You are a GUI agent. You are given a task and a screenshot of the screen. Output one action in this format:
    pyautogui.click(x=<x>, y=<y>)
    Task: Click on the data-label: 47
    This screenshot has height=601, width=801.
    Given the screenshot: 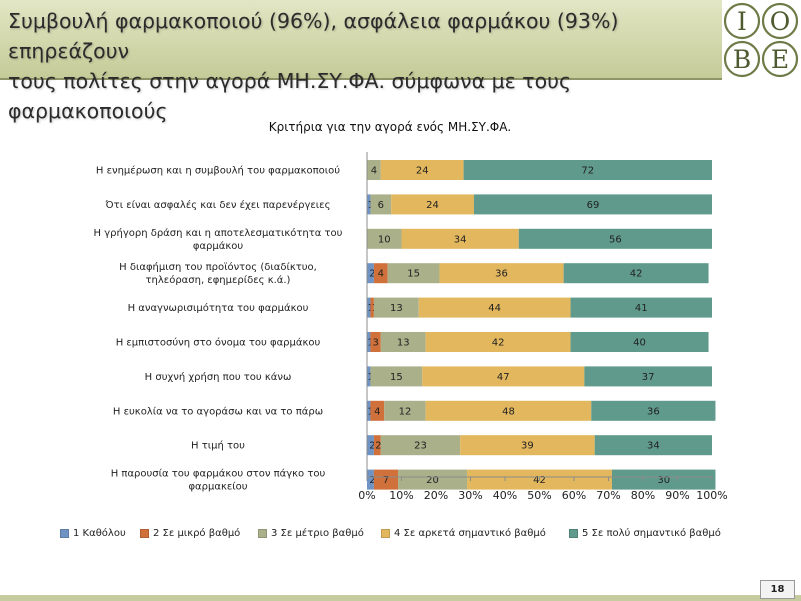 What is the action you would take?
    pyautogui.click(x=503, y=377)
    